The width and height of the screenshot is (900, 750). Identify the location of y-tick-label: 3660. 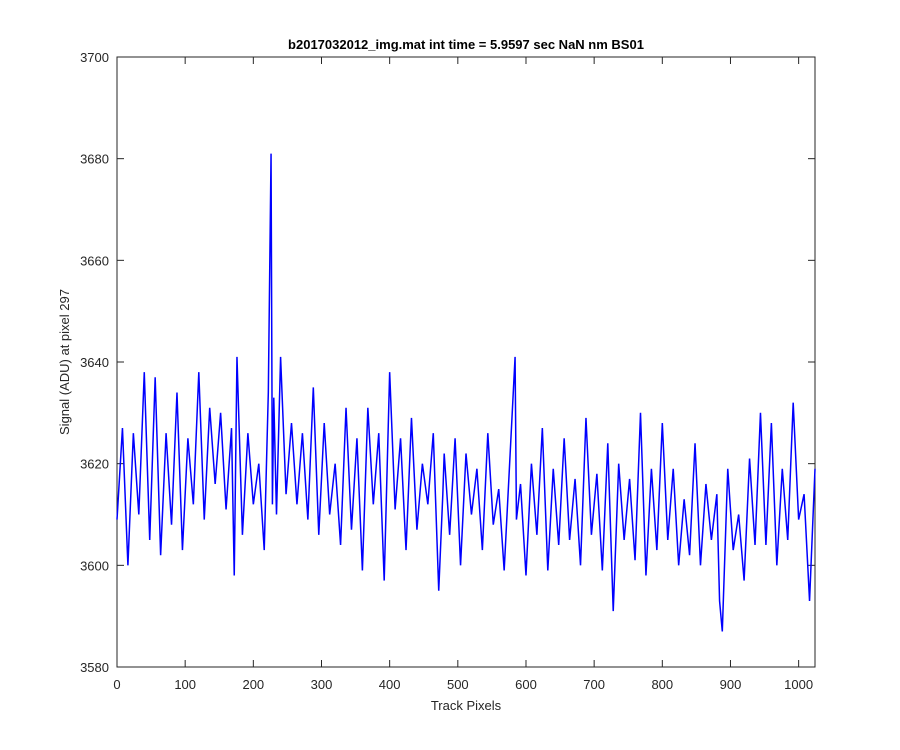
(94, 260).